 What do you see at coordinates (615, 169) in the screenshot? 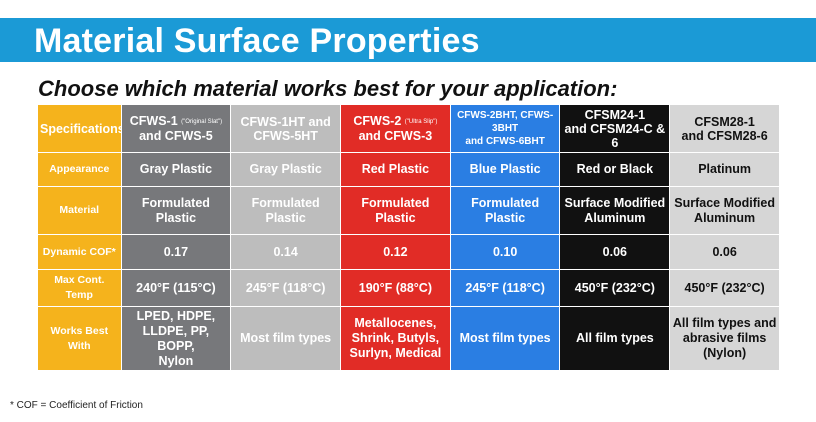
I see `table-cell: Red or Black` at bounding box center [615, 169].